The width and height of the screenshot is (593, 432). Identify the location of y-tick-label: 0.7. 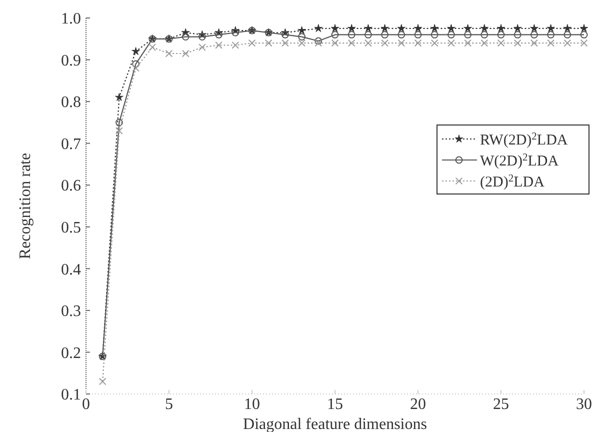
(71, 144).